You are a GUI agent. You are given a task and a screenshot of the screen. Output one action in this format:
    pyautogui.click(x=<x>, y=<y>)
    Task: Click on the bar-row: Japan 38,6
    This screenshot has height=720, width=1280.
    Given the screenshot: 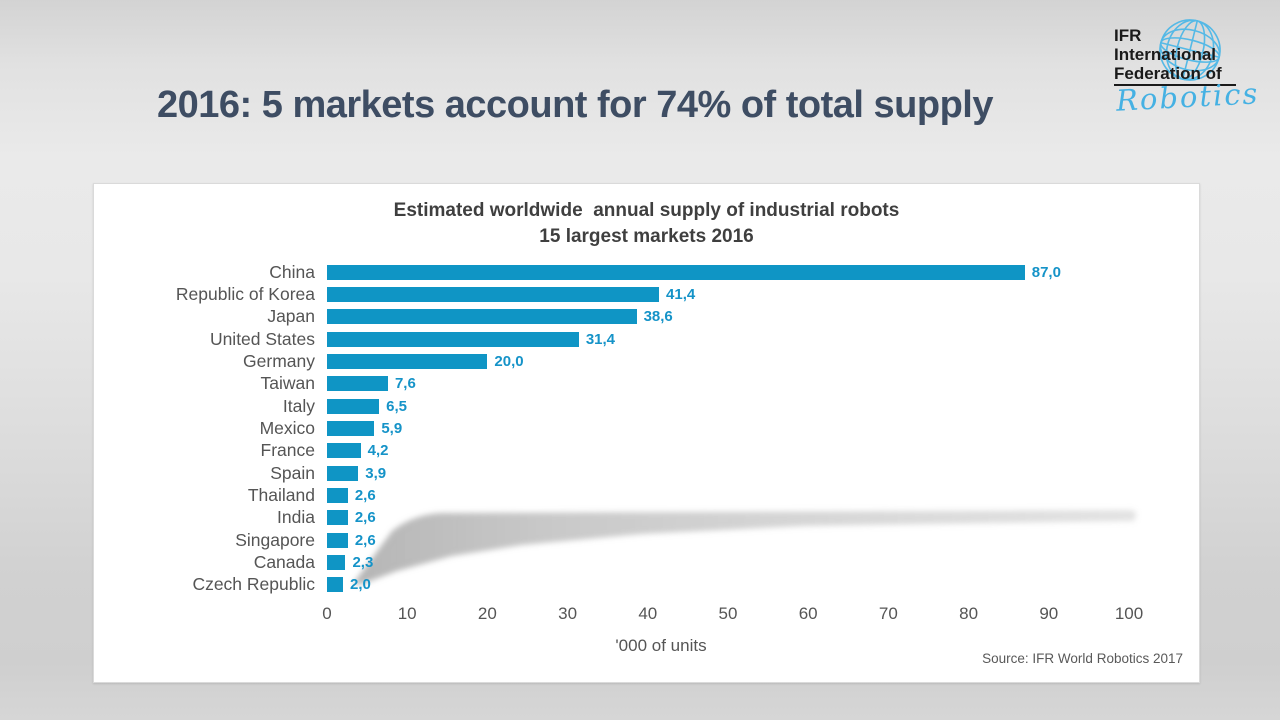 What is the action you would take?
    pyautogui.click(x=646, y=317)
    